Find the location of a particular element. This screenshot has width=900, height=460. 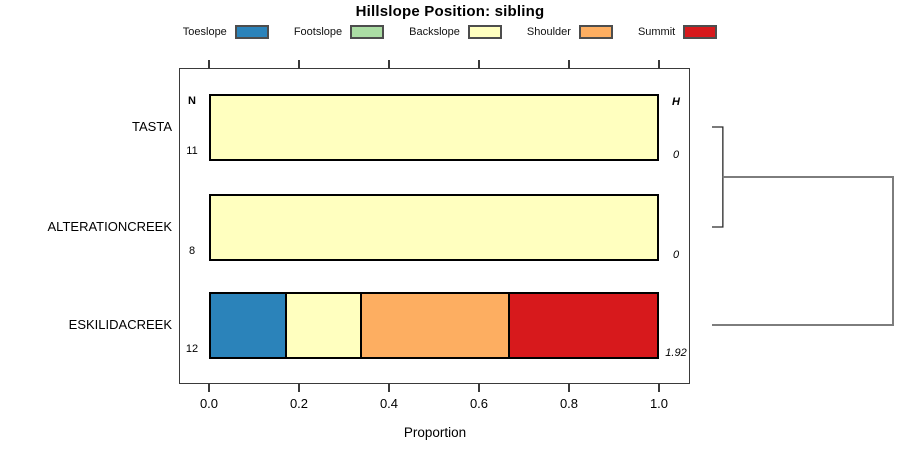

n-column-header: N is located at coordinates (192, 101).